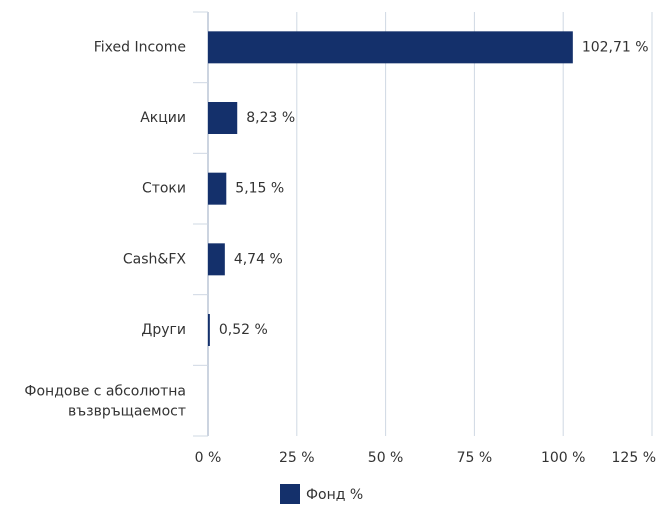 This screenshot has width=672, height=506. I want to click on value-label: 5,15 %, so click(259, 189).